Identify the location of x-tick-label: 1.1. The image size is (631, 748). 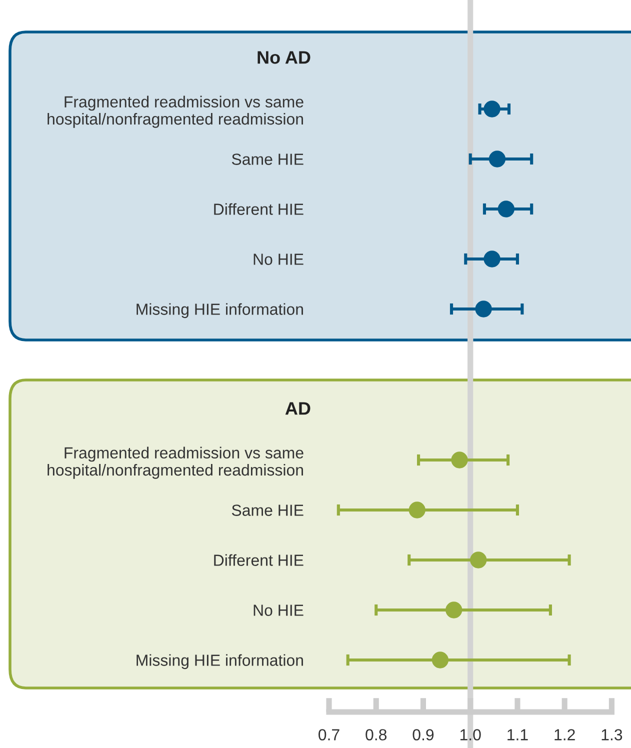
(518, 734).